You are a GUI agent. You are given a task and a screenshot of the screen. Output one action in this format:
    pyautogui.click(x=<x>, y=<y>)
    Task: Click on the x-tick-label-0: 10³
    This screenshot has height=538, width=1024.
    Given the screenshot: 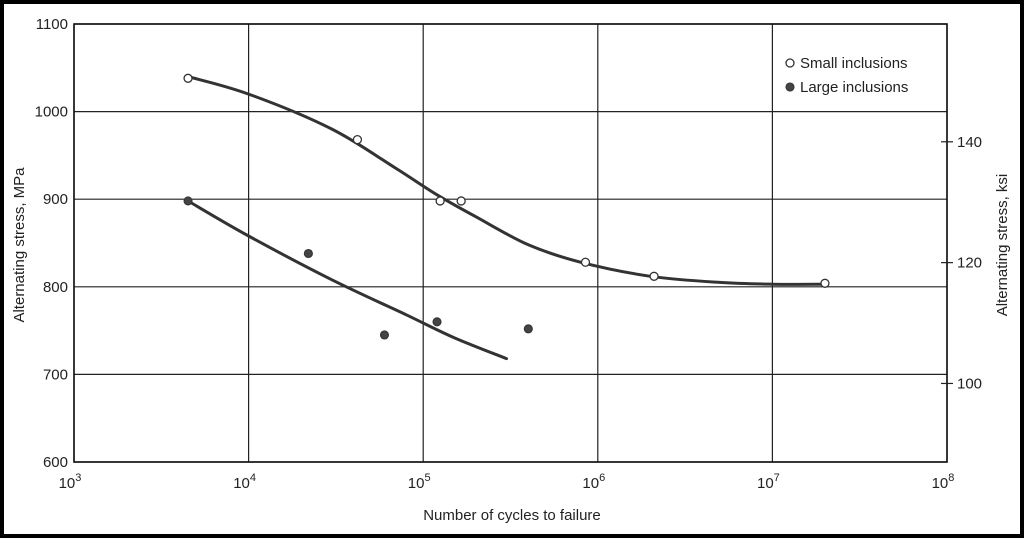 What is the action you would take?
    pyautogui.click(x=70, y=482)
    